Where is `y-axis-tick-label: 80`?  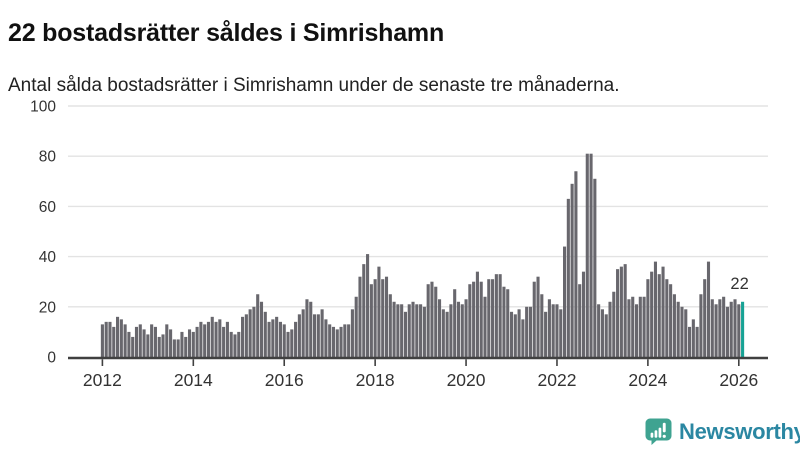 y-axis-tick-label: 80 is located at coordinates (48, 157).